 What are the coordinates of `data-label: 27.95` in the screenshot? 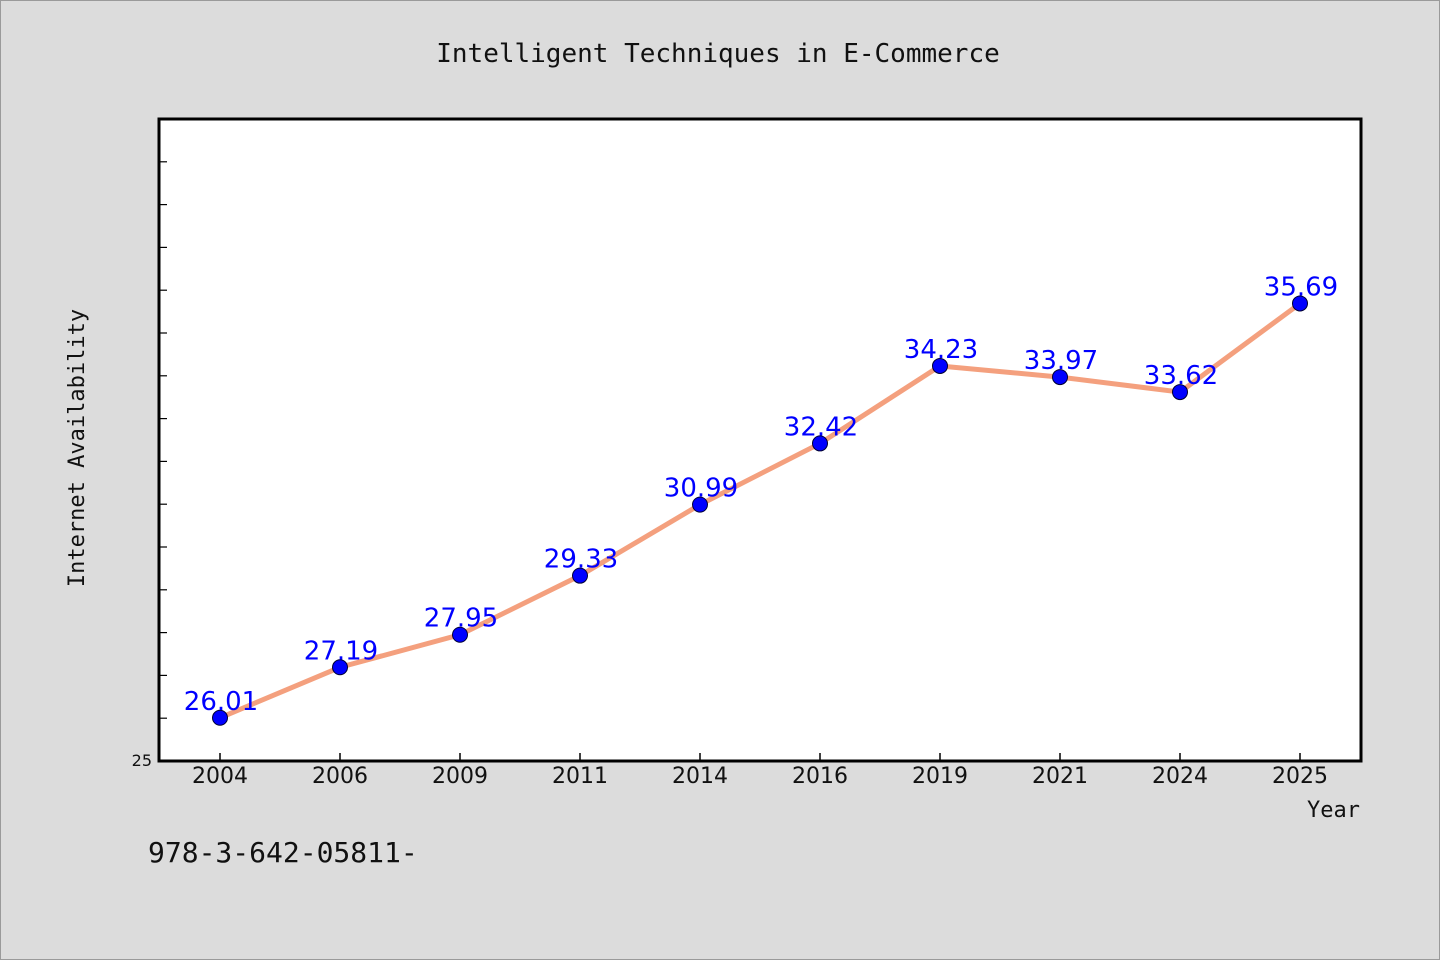 It's located at (461, 619).